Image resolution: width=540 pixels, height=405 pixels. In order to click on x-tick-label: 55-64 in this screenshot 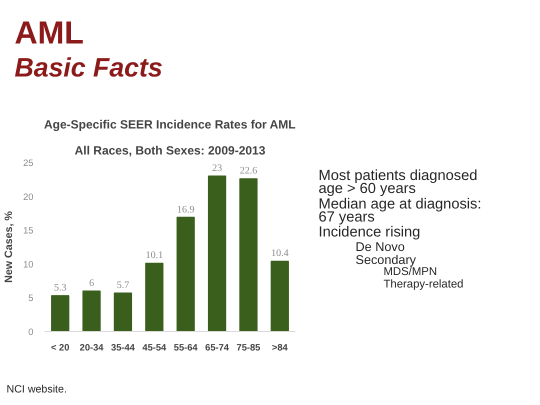, I will do `click(186, 347)`.